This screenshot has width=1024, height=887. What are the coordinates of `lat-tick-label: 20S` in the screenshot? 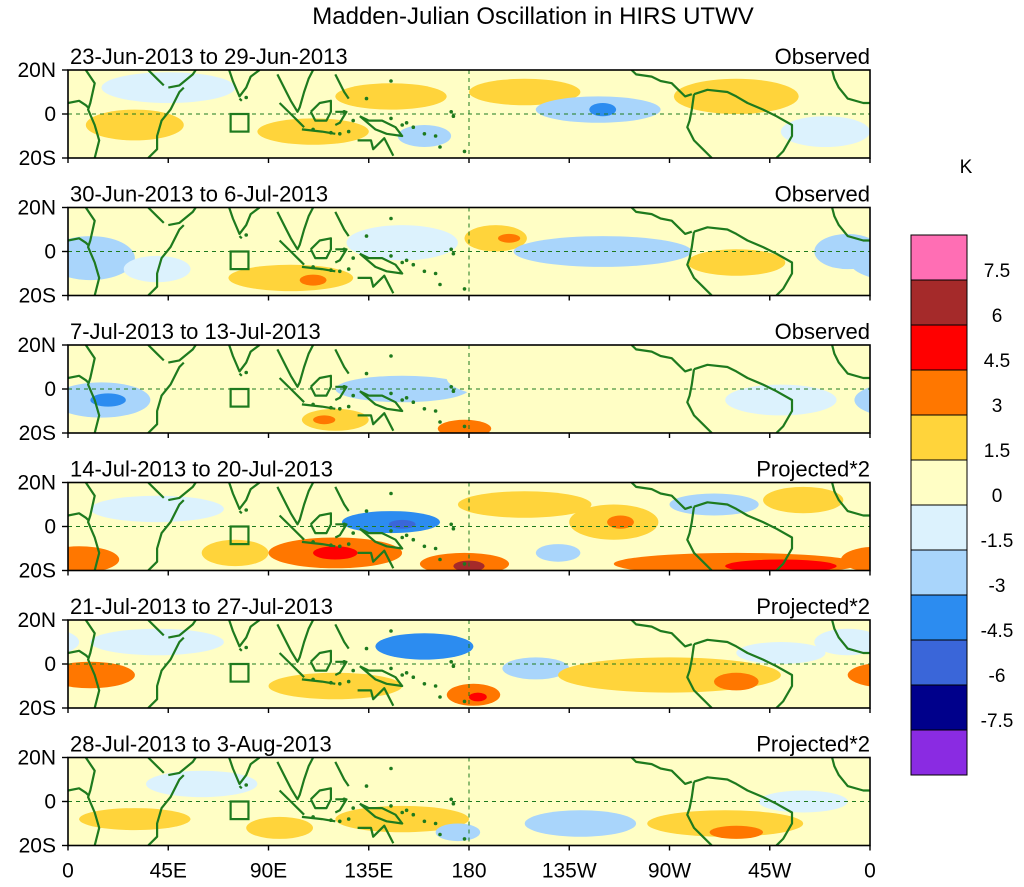 It's located at (37, 571).